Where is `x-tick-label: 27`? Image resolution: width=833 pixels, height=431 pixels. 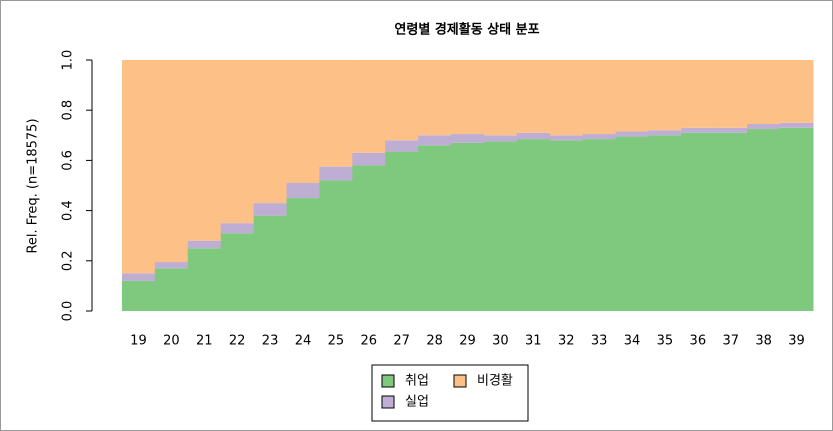
x-tick-label: 27 is located at coordinates (401, 341).